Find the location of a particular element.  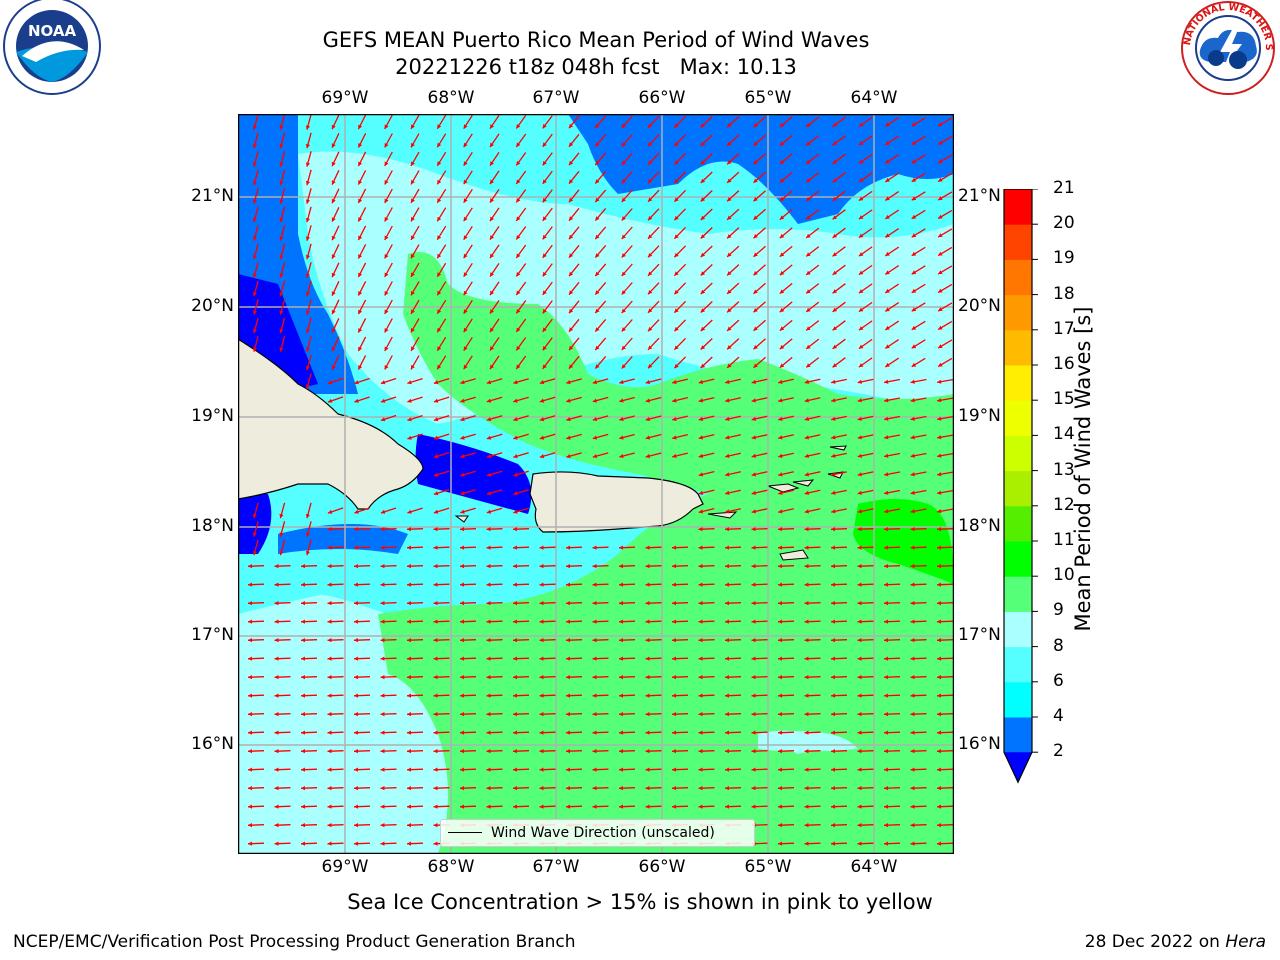

colorbar-tick-label: 17 is located at coordinates (1064, 328).